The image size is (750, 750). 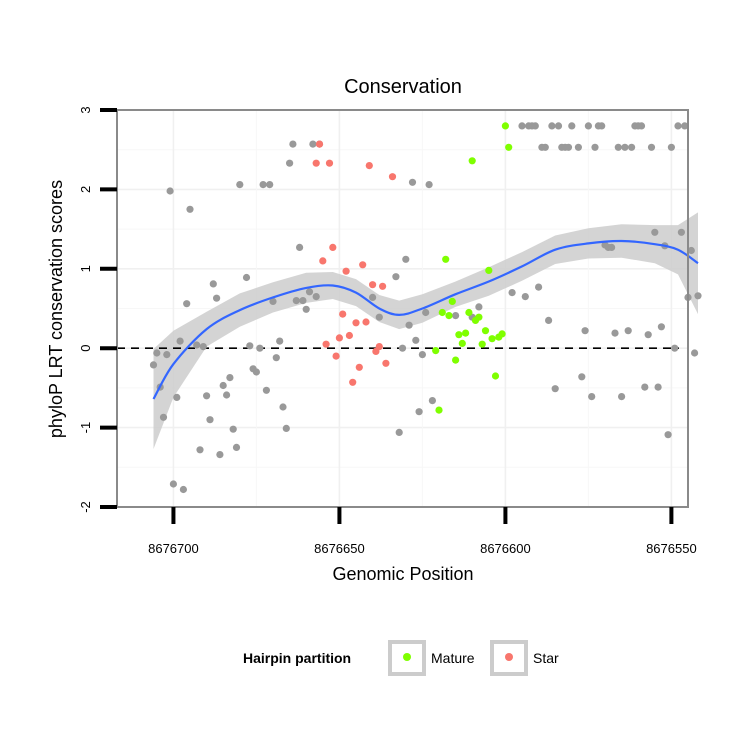 What do you see at coordinates (85, 268) in the screenshot?
I see `y-tick-label: 1` at bounding box center [85, 268].